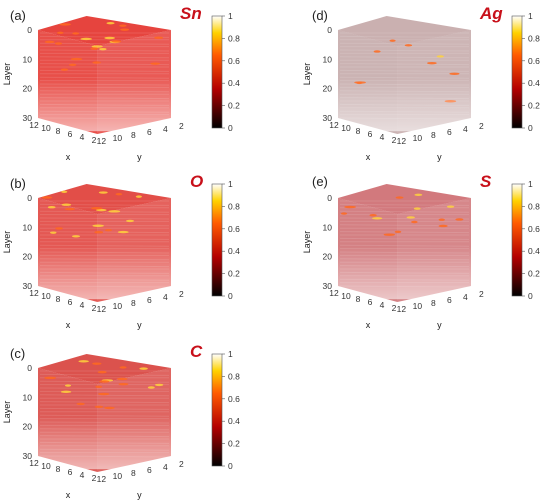 This screenshot has width=550, height=501. I want to click on panel-label: (e), so click(320, 181).